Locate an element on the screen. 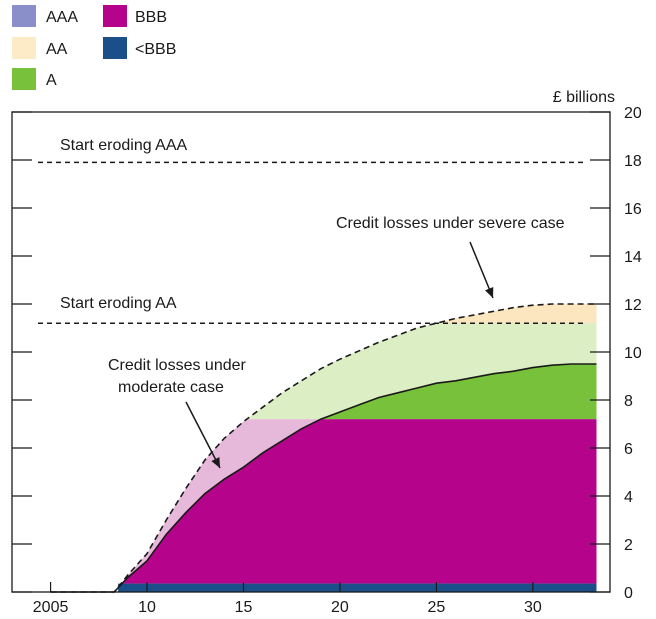 This screenshot has width=656, height=619. y-tick-label: 8 is located at coordinates (628, 401).